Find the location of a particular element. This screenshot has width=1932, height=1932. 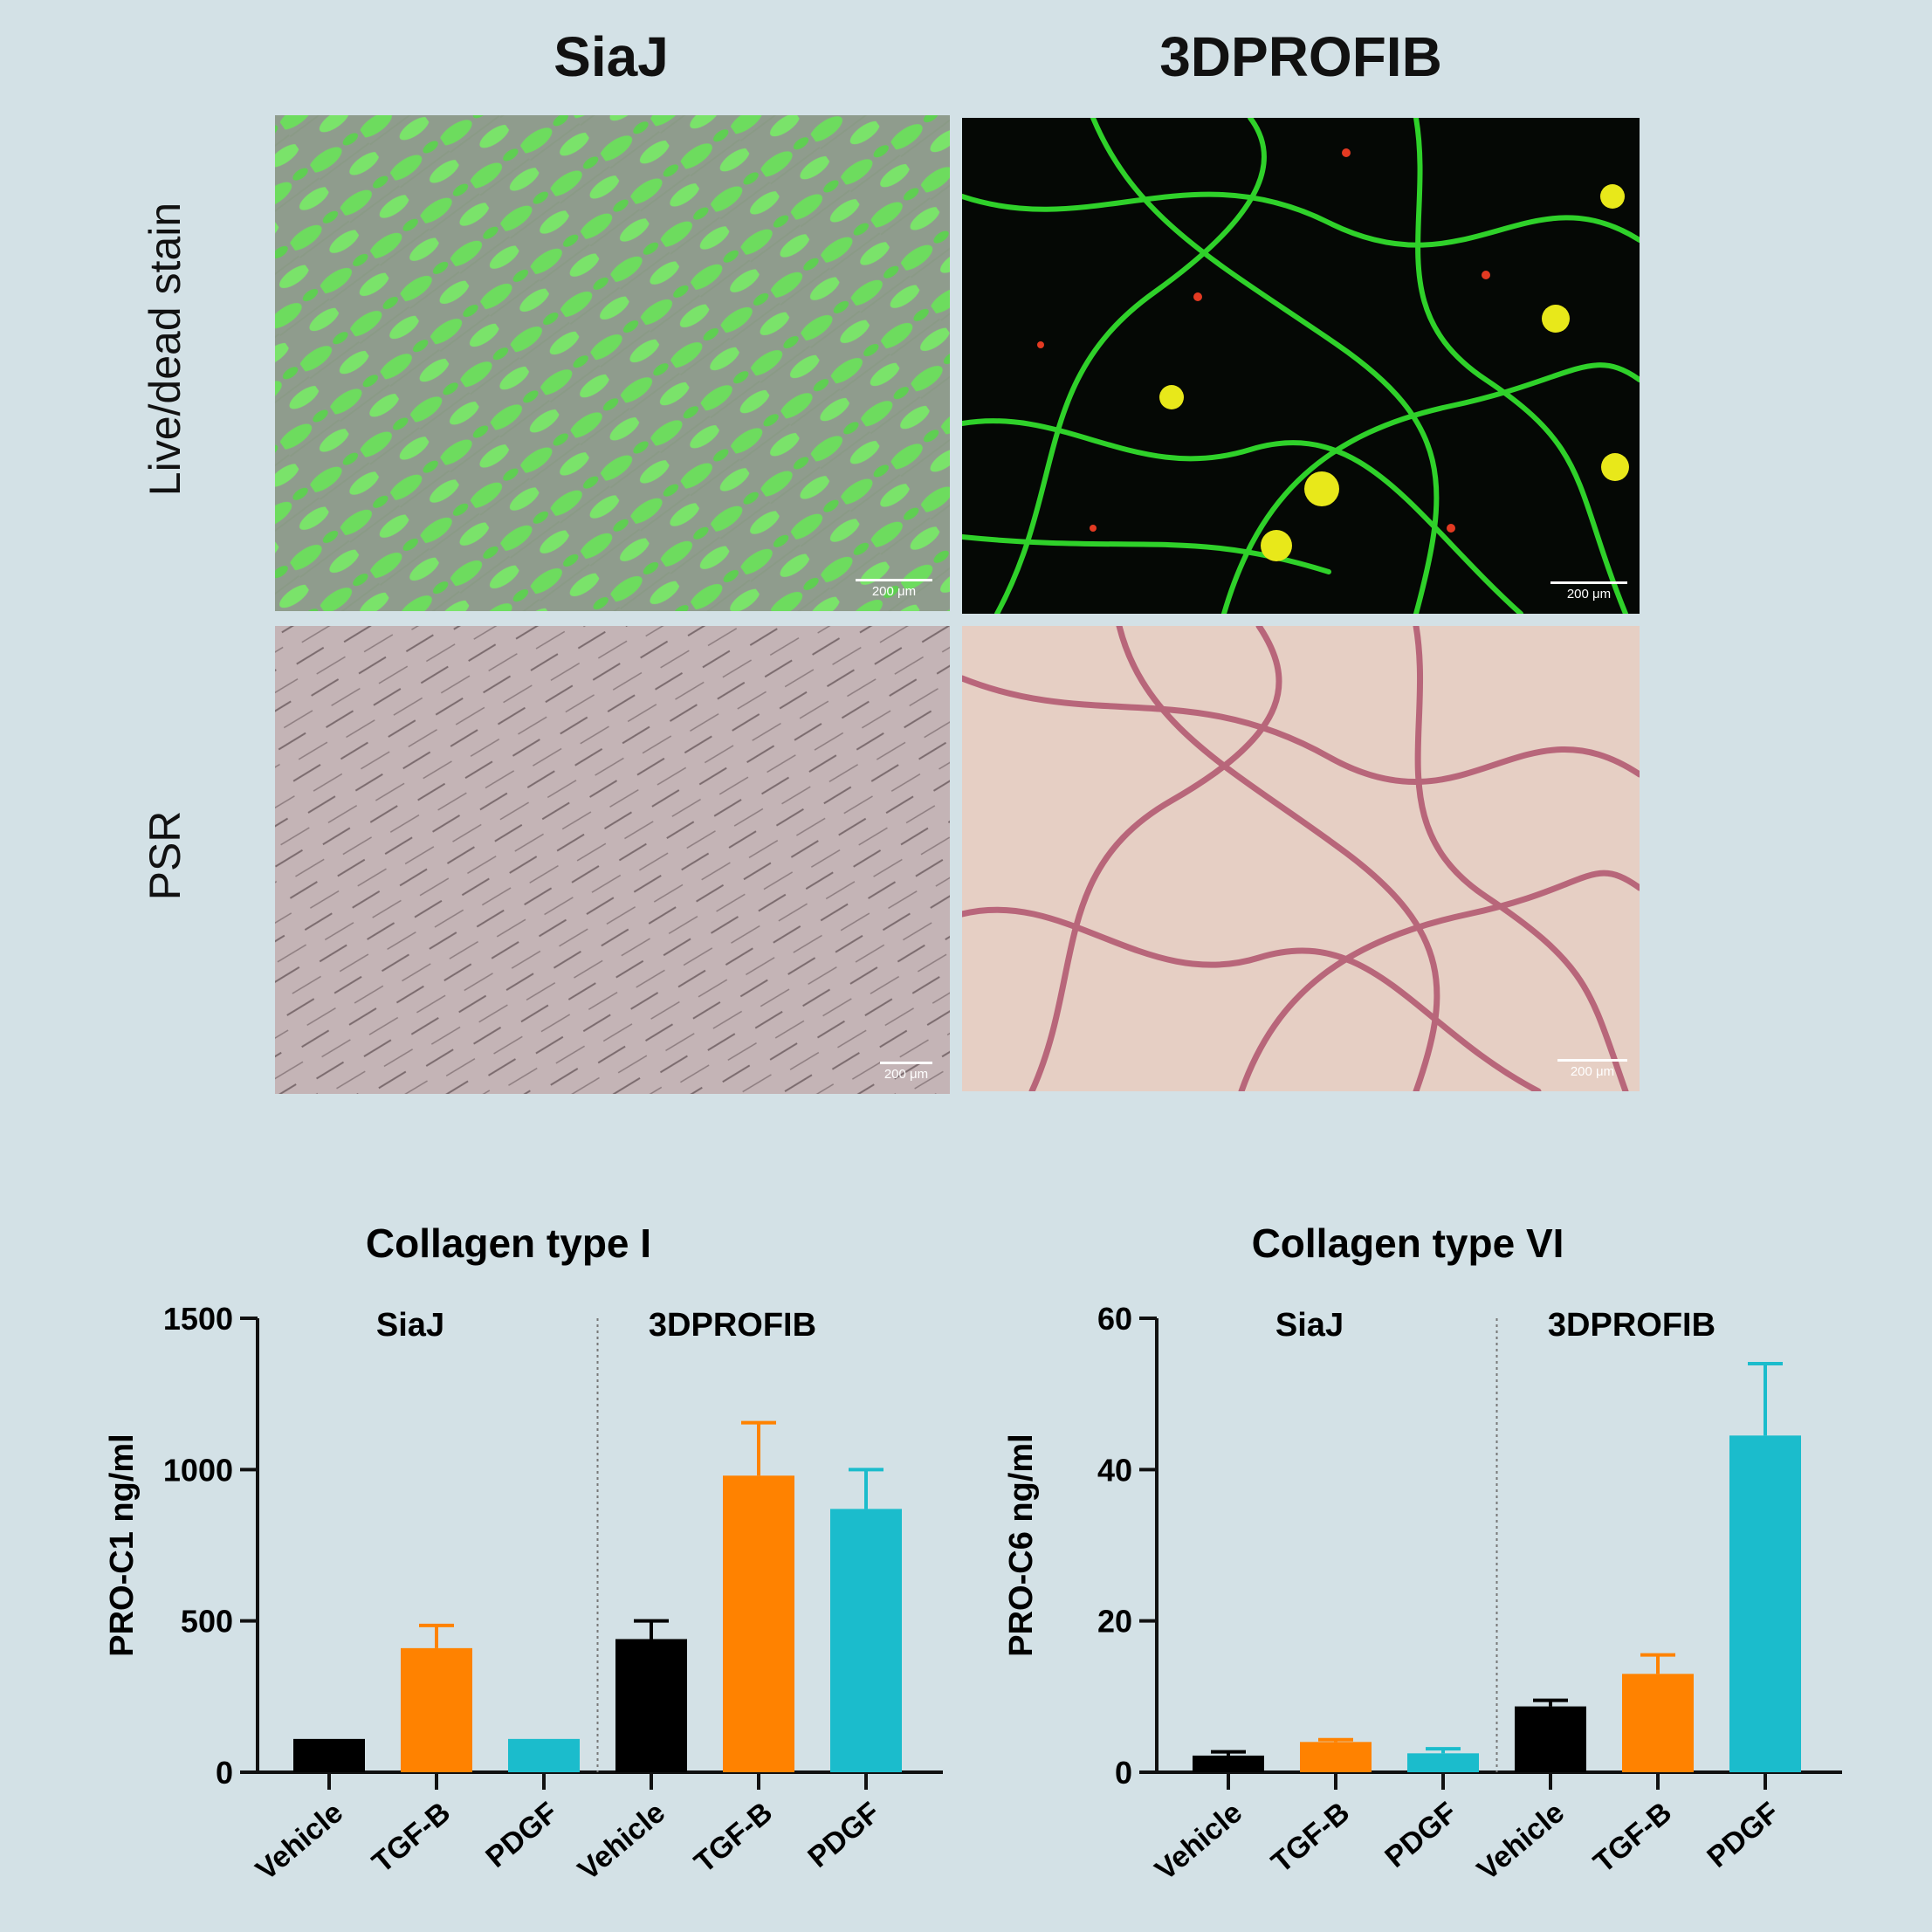

chart-title: Collagen type VI is located at coordinates (1408, 1243).